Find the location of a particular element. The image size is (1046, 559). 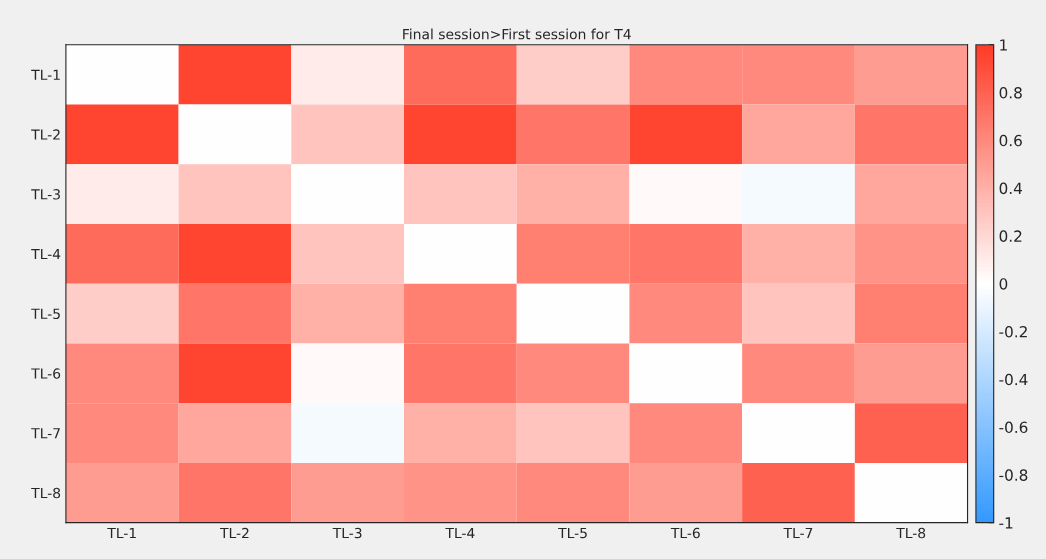

x-tick-label: TL-8 is located at coordinates (911, 533).